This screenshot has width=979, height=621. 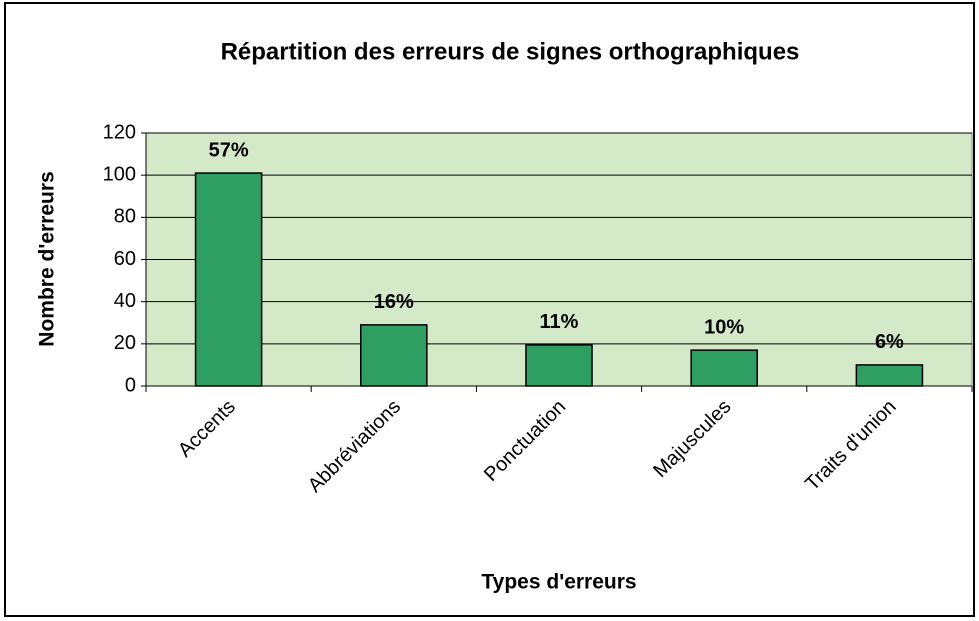 What do you see at coordinates (47, 258) in the screenshot?
I see `y-axis-label: Nombre d'erreurs` at bounding box center [47, 258].